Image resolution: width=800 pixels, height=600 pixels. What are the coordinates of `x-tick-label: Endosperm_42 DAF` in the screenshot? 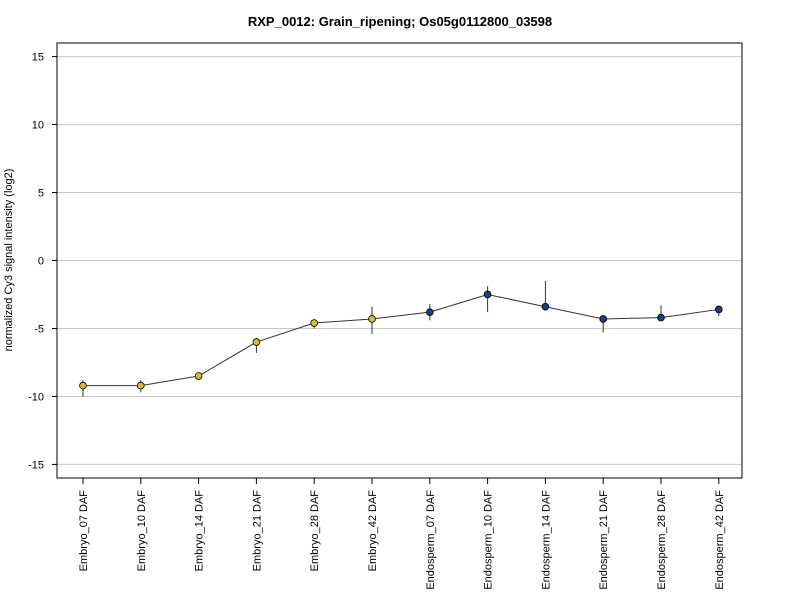 It's located at (720, 540).